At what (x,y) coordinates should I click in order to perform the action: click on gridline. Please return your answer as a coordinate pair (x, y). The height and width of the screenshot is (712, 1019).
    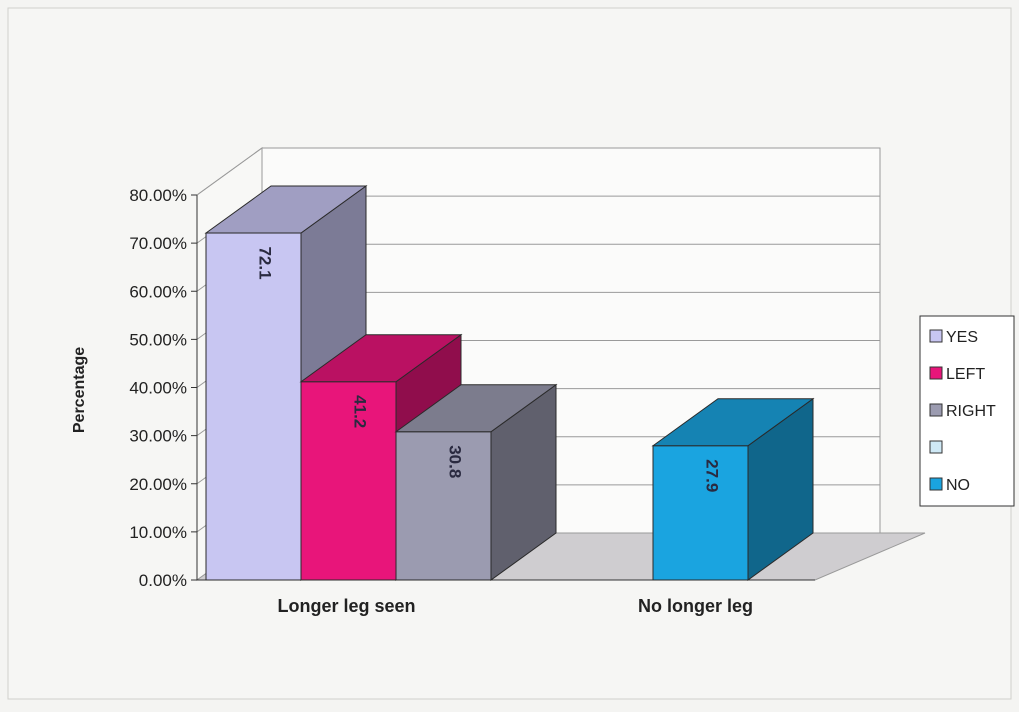
    Looking at the image, I should click on (538, 171).